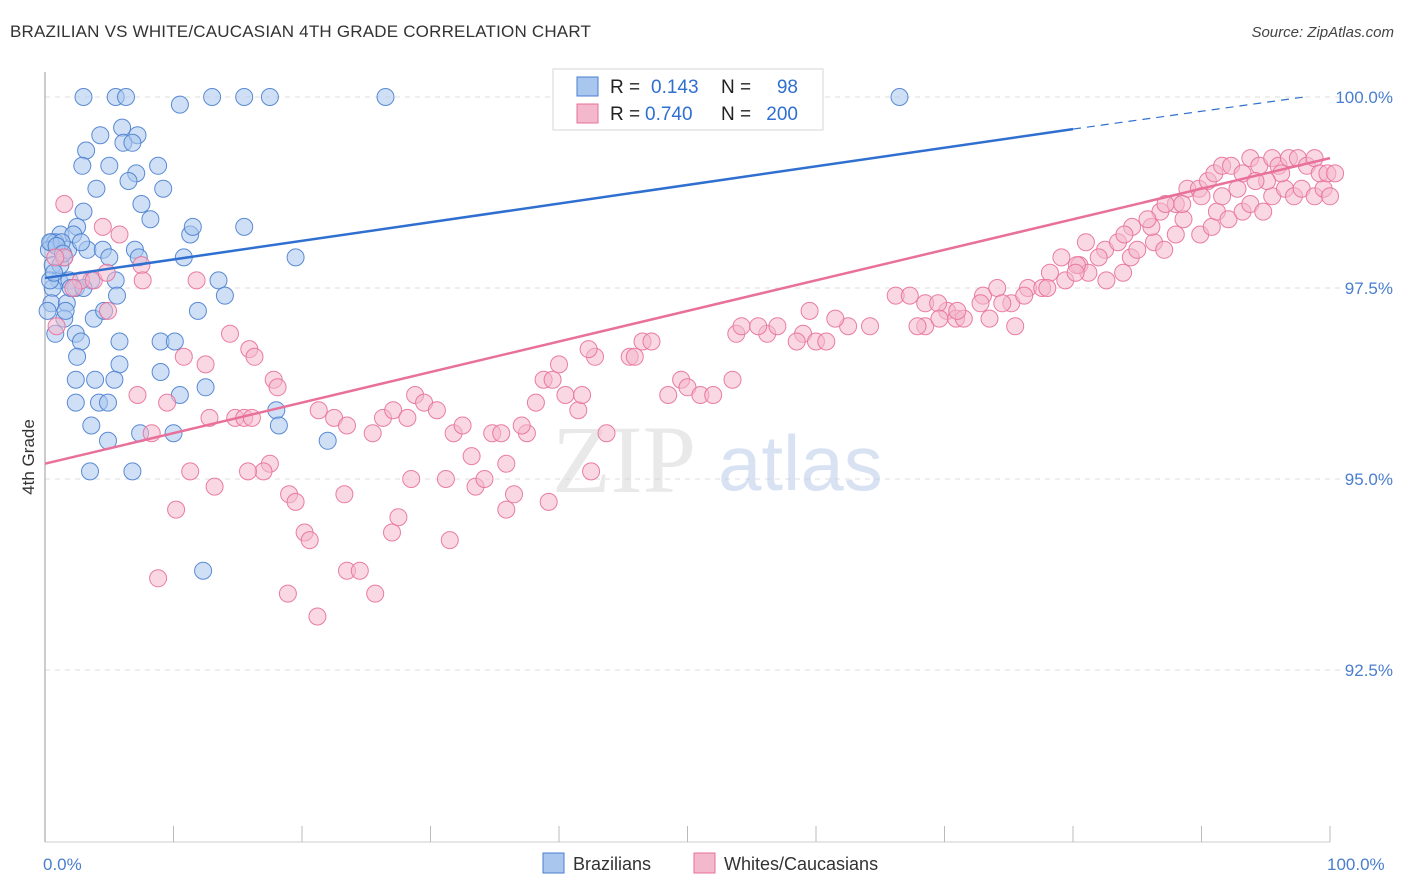  Describe the element at coordinates (587, 113) in the screenshot. I see `legend-swatch-pink` at that location.